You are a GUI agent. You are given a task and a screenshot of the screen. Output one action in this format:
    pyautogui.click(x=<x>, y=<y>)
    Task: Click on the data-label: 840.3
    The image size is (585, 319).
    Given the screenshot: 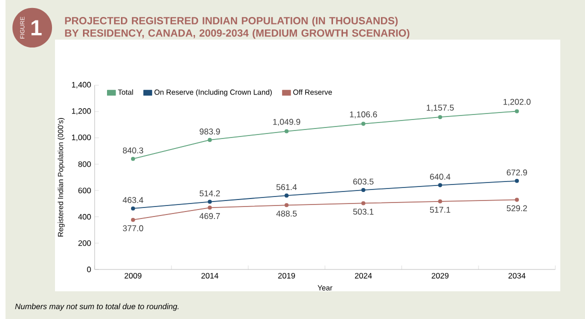 What is the action you would take?
    pyautogui.click(x=133, y=150)
    